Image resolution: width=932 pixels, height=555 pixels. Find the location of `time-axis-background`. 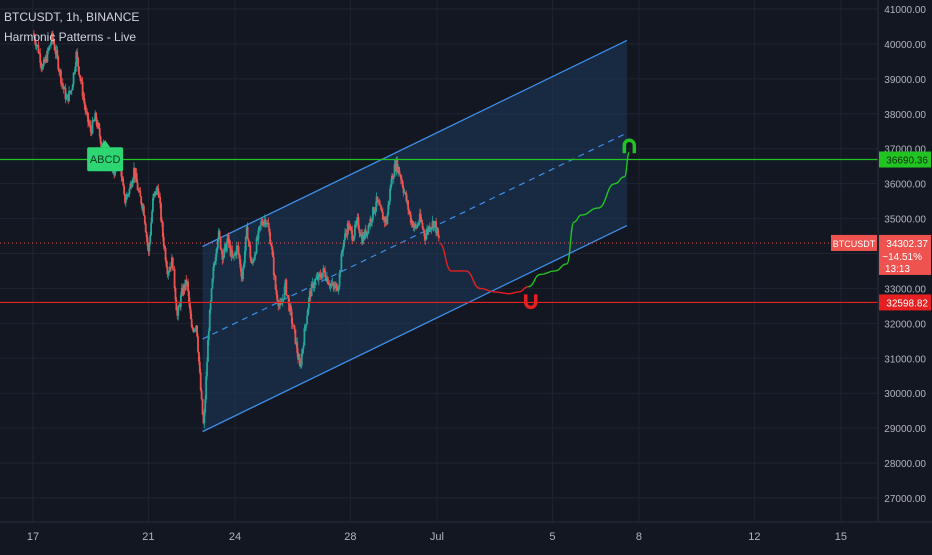

time-axis-background is located at coordinates (466, 536).